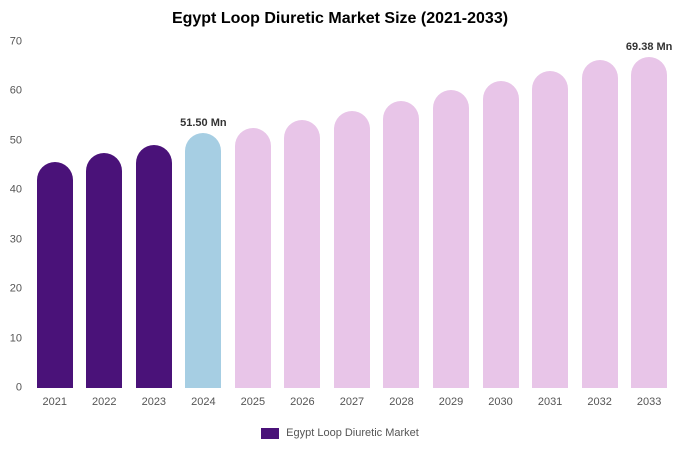  What do you see at coordinates (451, 402) in the screenshot?
I see `x-tick-label: 2029` at bounding box center [451, 402].